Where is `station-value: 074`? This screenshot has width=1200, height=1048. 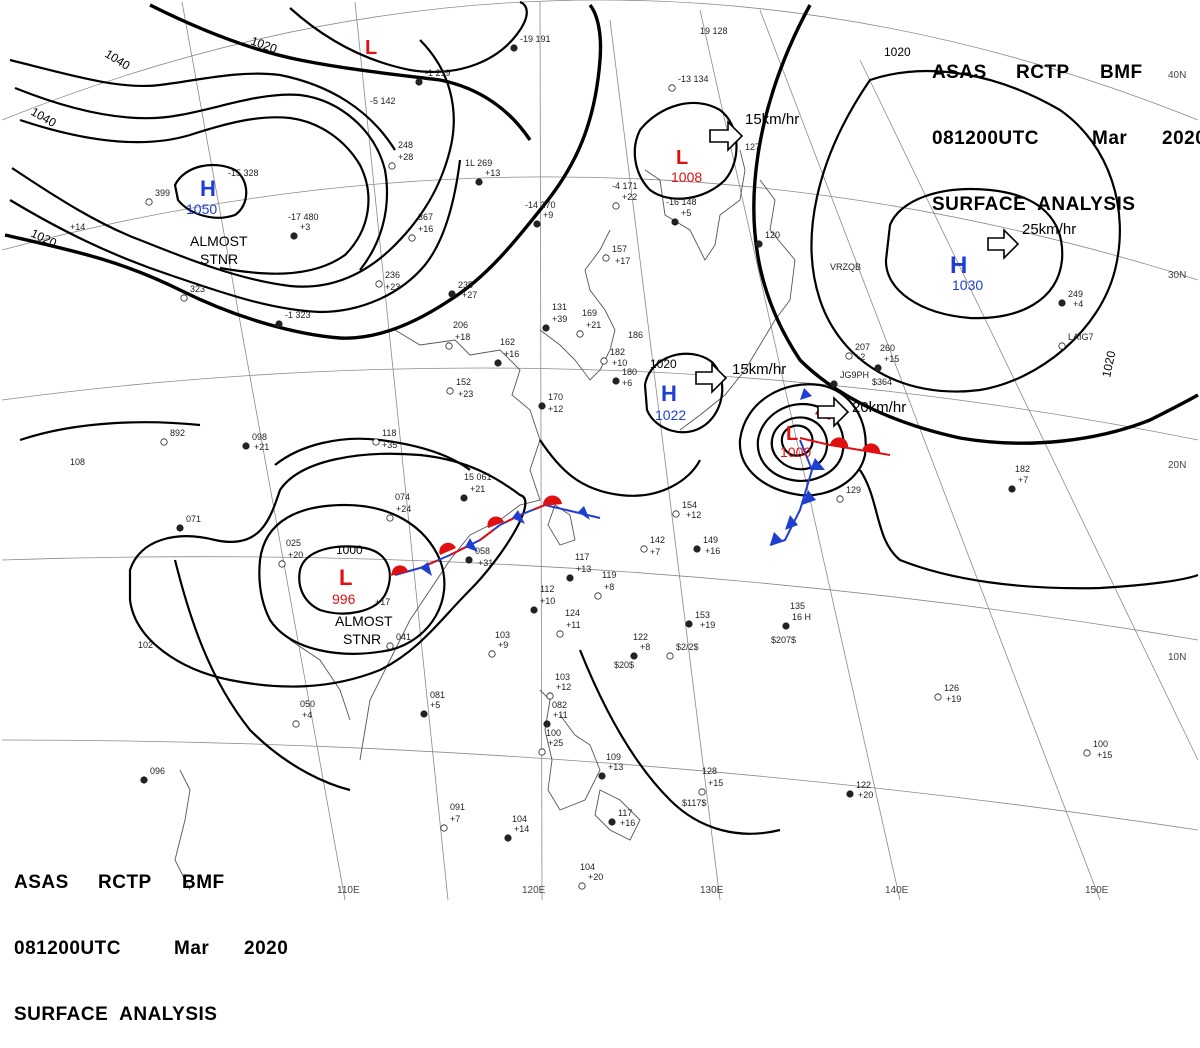 station-value: 074 is located at coordinates (402, 497).